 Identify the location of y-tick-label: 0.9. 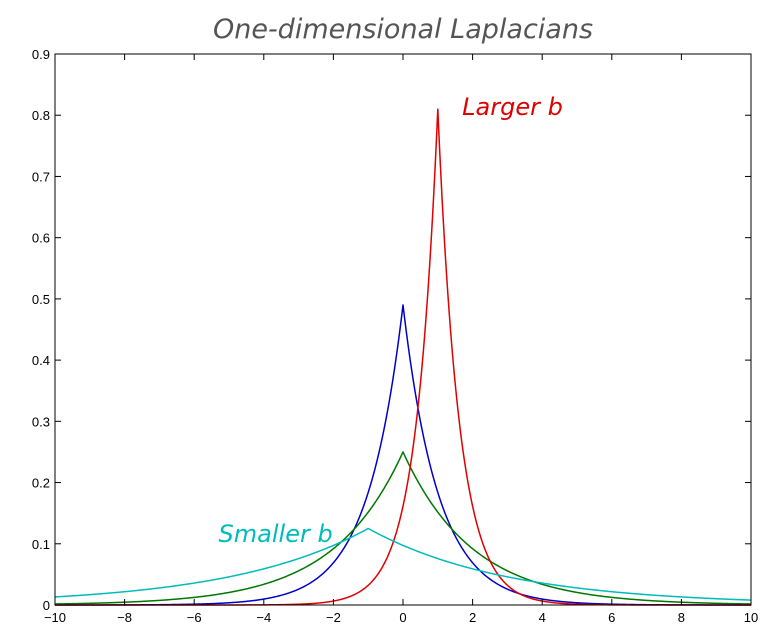
(41, 54).